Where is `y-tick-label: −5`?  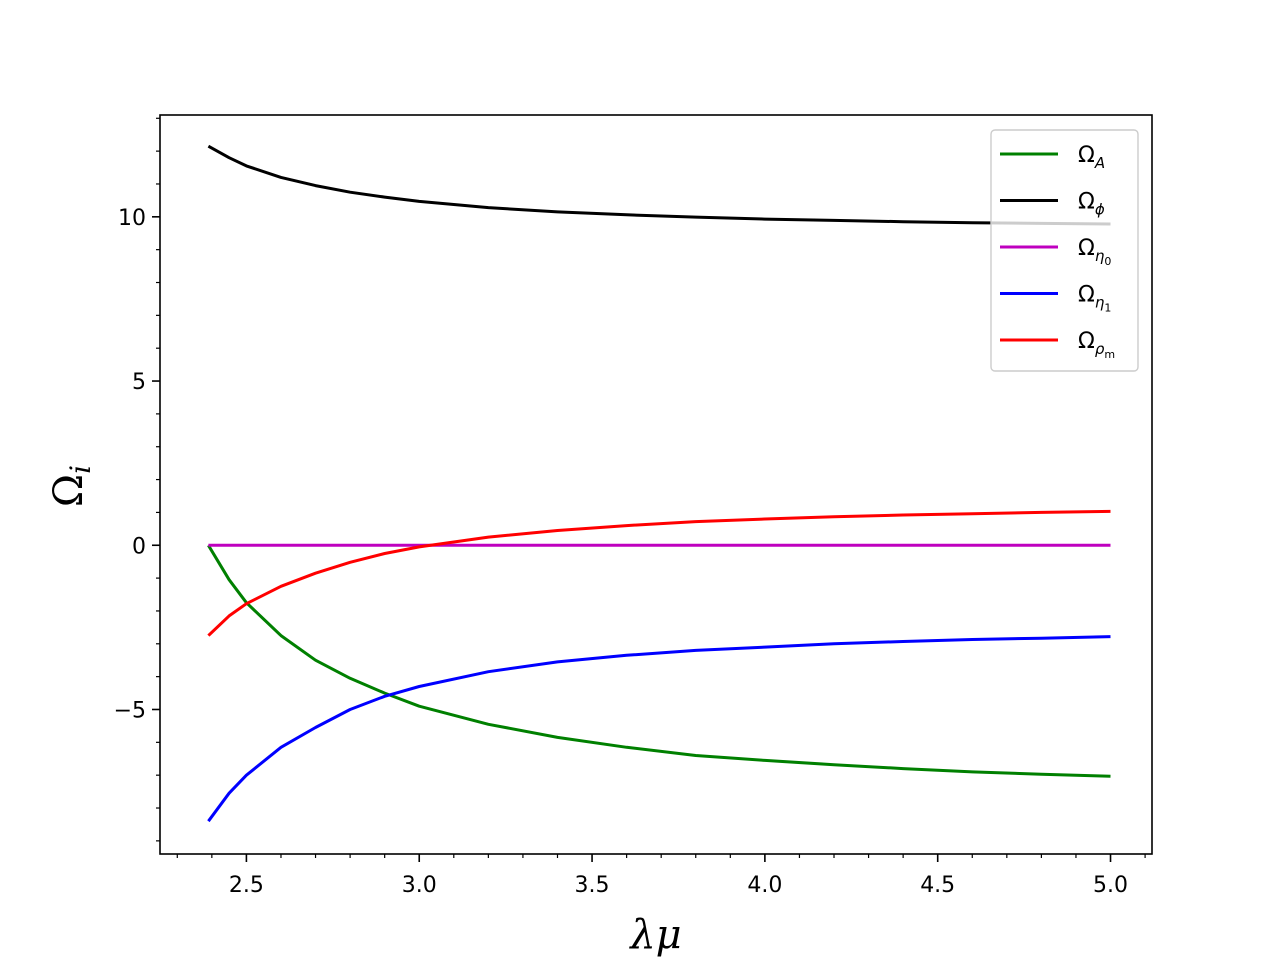 y-tick-label: −5 is located at coordinates (130, 710).